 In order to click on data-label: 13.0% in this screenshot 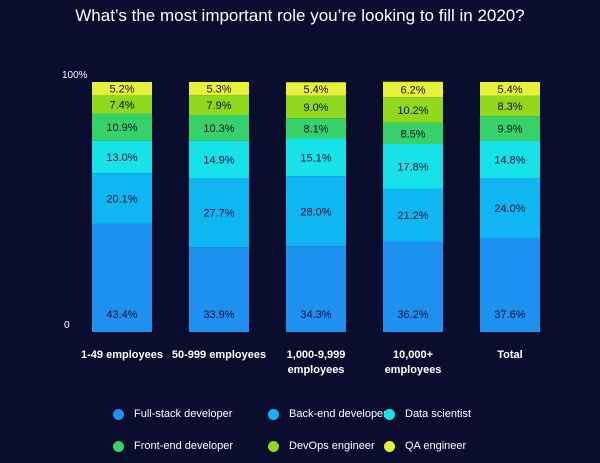, I will do `click(121, 158)`.